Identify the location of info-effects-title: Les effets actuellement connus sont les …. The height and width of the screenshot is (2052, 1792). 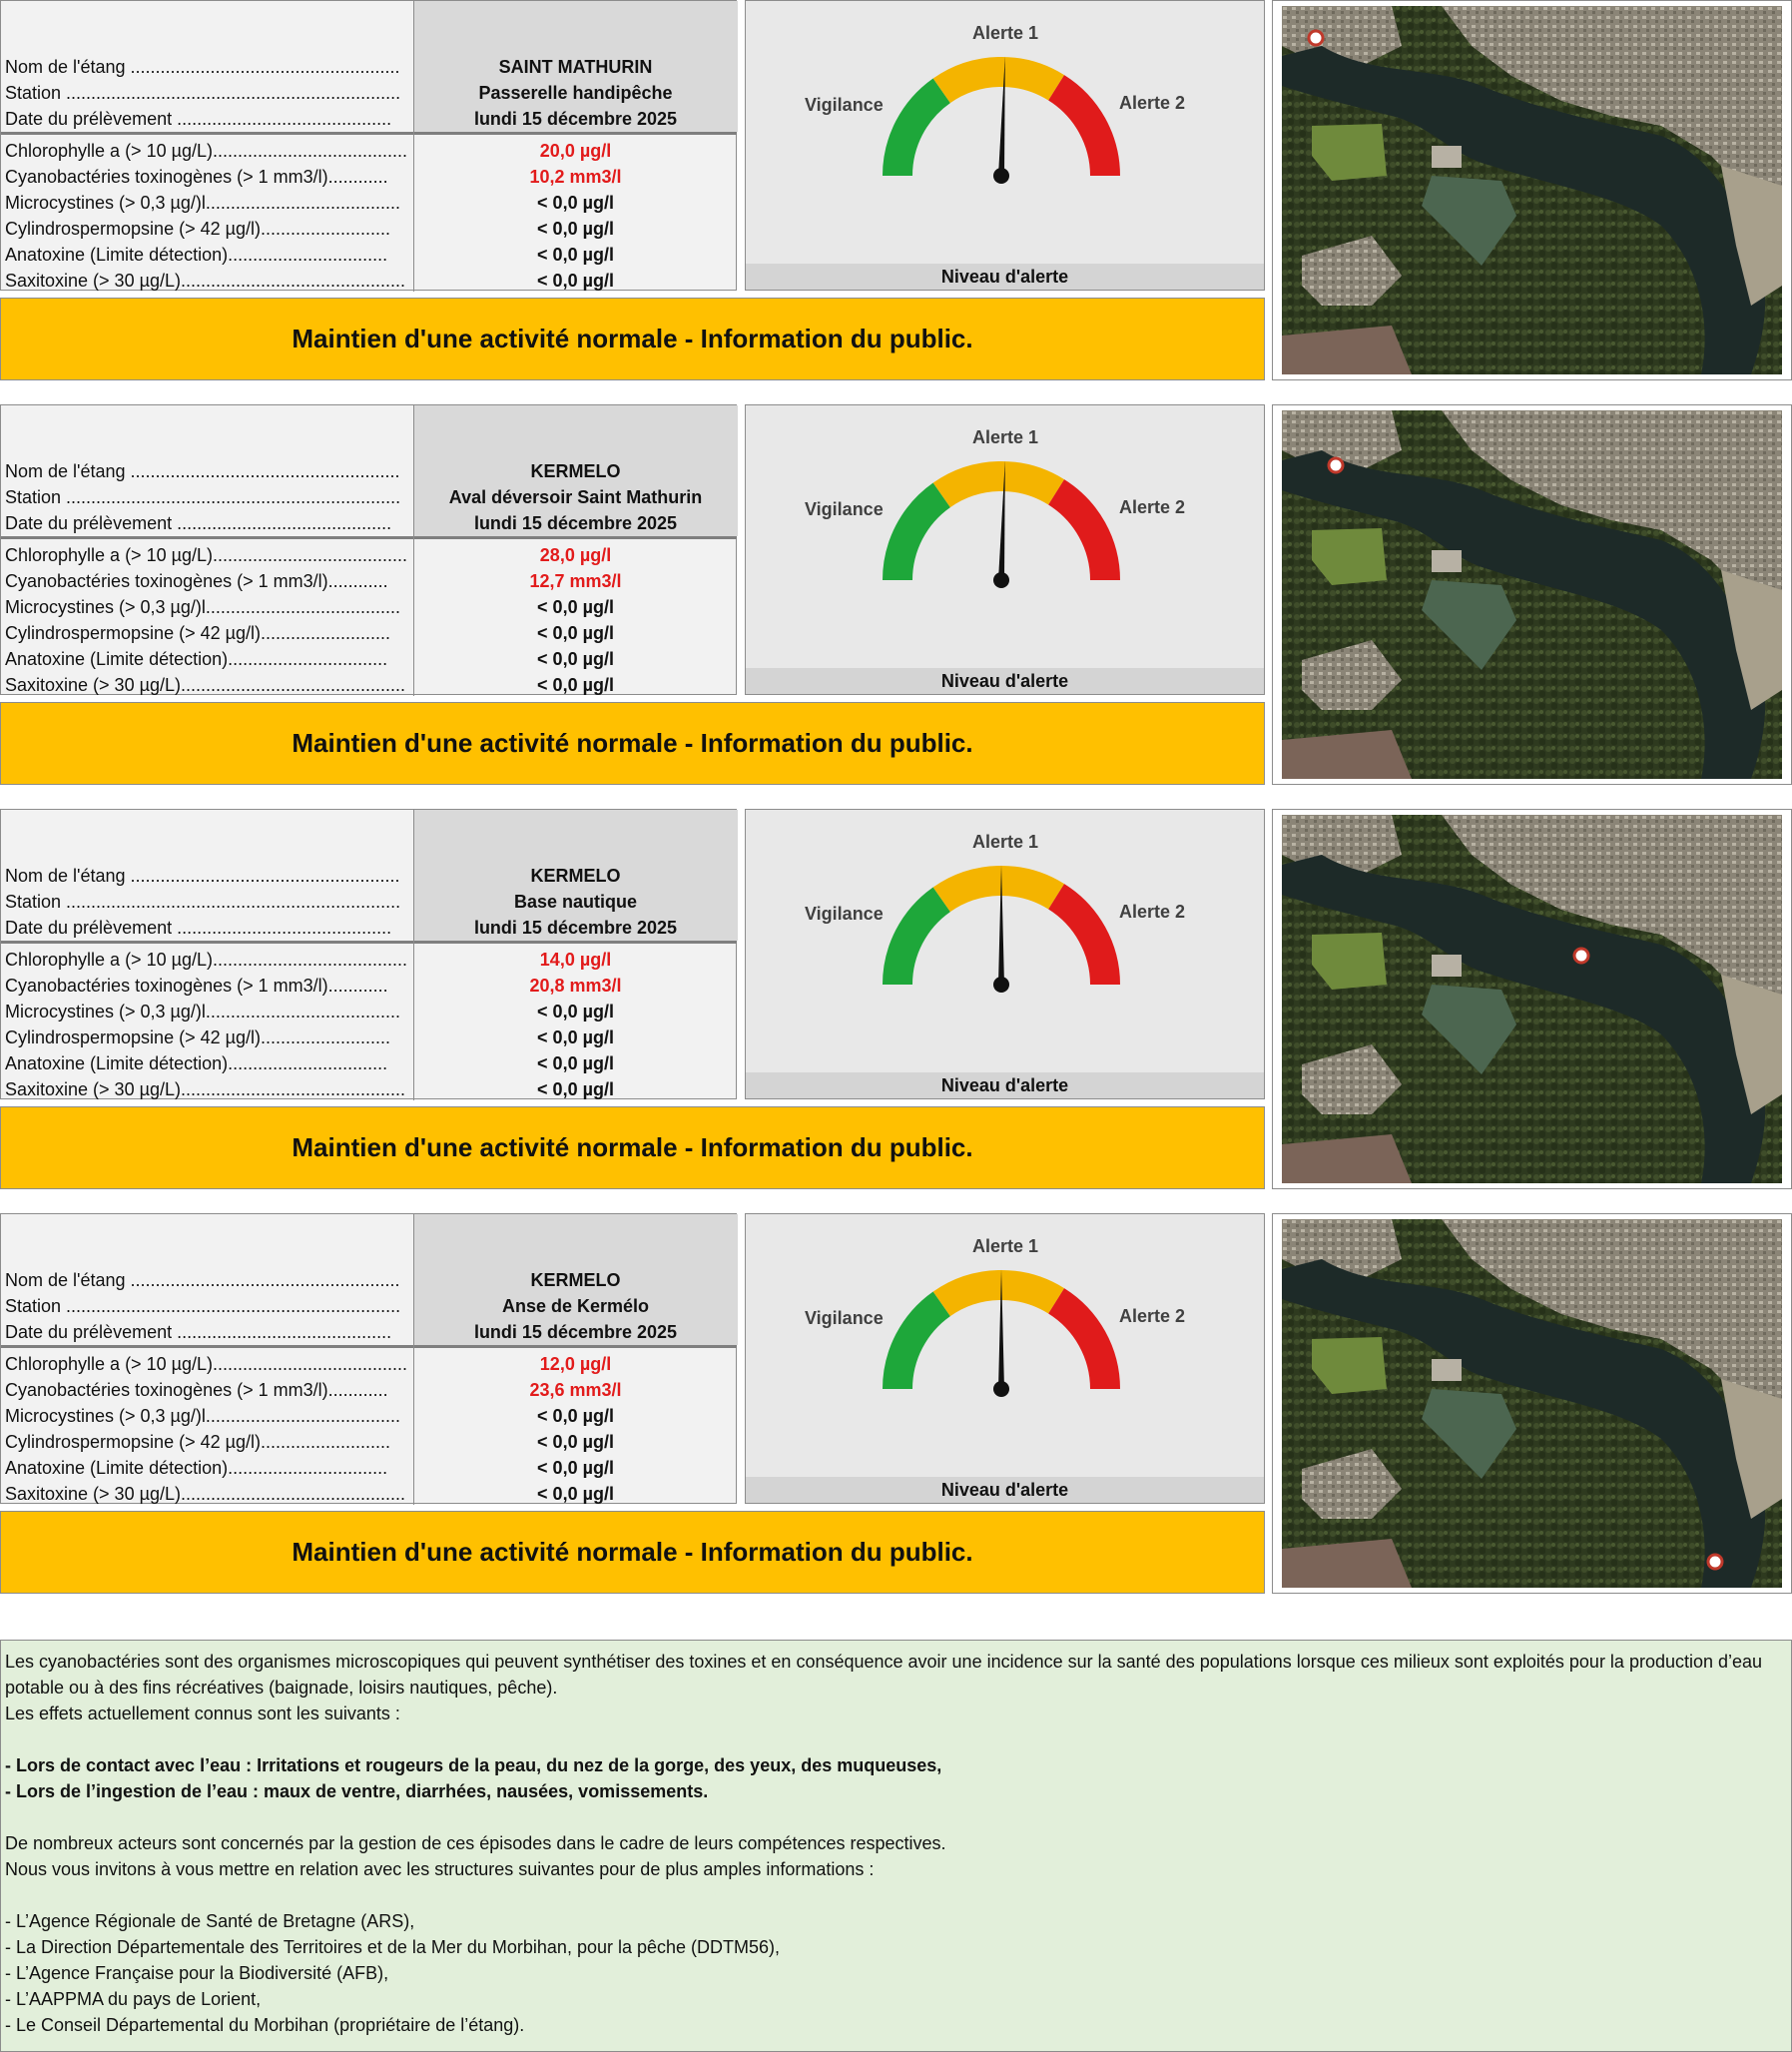
(202, 1713).